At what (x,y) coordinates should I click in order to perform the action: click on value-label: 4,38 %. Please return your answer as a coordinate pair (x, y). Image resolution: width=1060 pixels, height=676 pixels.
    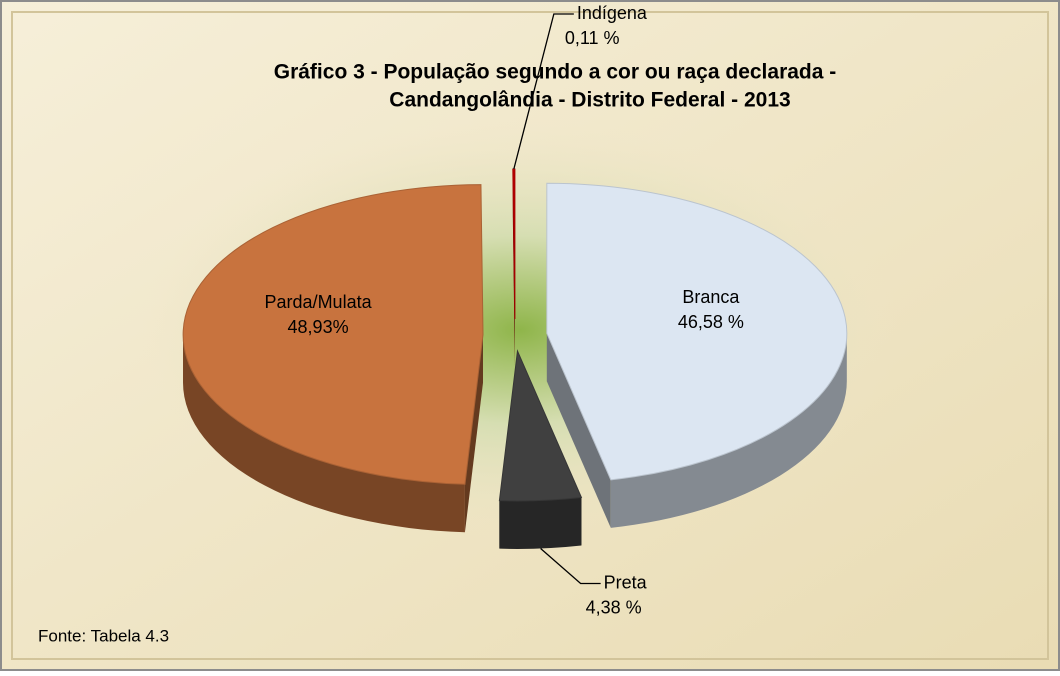
    Looking at the image, I should click on (614, 607).